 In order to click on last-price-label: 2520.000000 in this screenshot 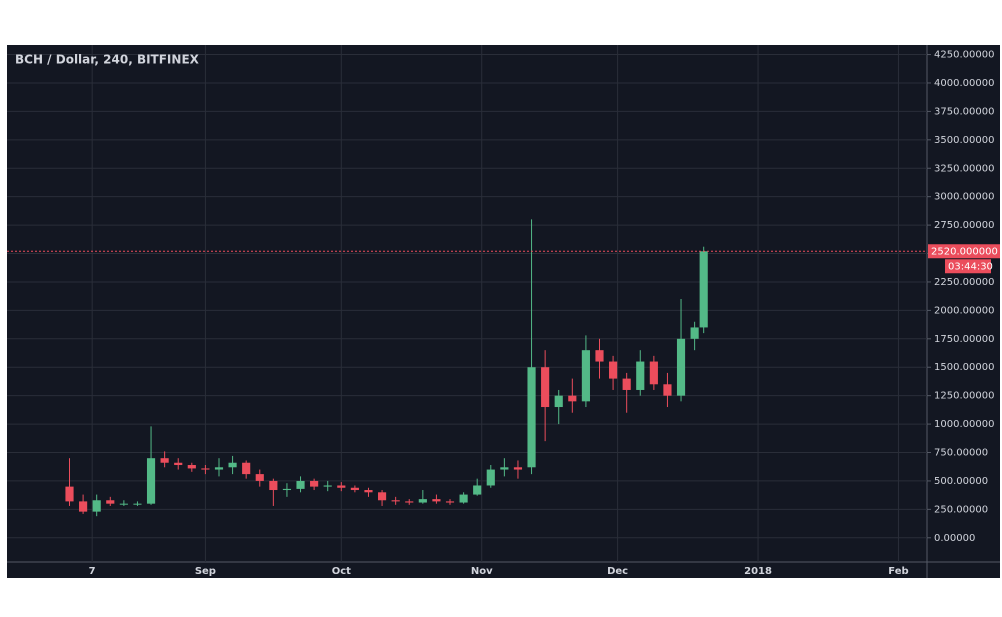, I will do `click(964, 251)`.